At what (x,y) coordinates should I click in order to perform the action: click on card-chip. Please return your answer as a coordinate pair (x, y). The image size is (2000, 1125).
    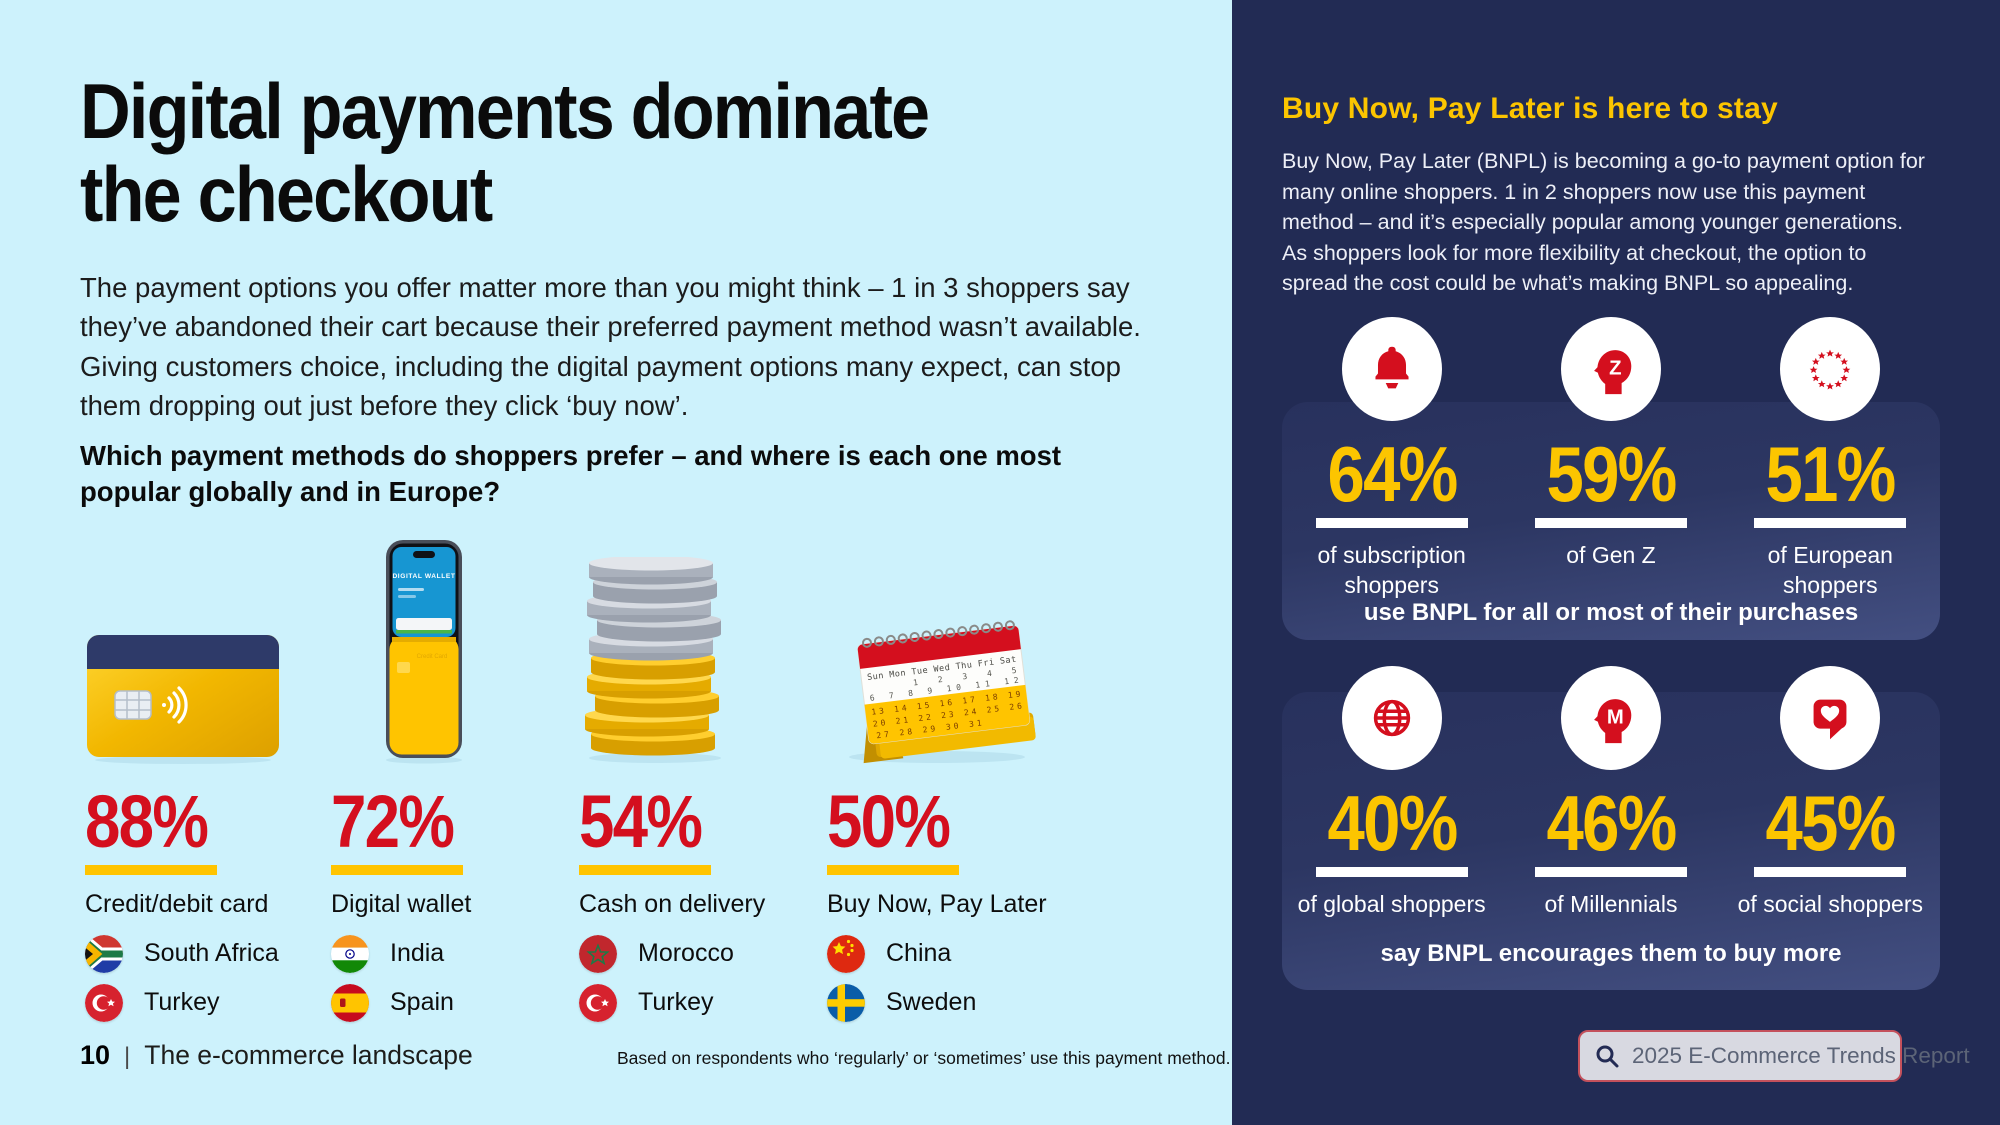
    Looking at the image, I should click on (133, 705).